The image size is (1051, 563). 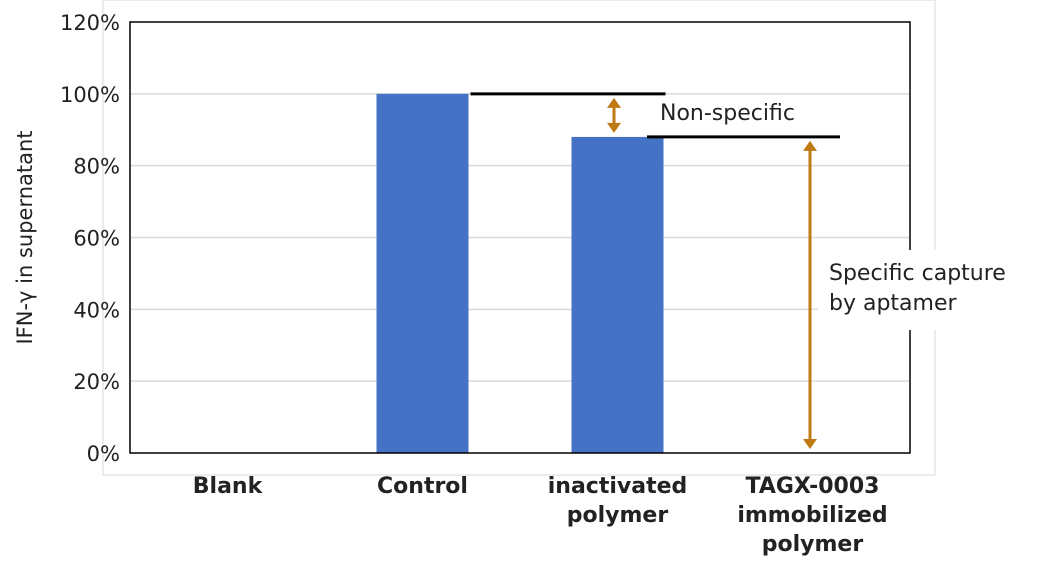 What do you see at coordinates (96, 382) in the screenshot?
I see `y-tick-label: 20%` at bounding box center [96, 382].